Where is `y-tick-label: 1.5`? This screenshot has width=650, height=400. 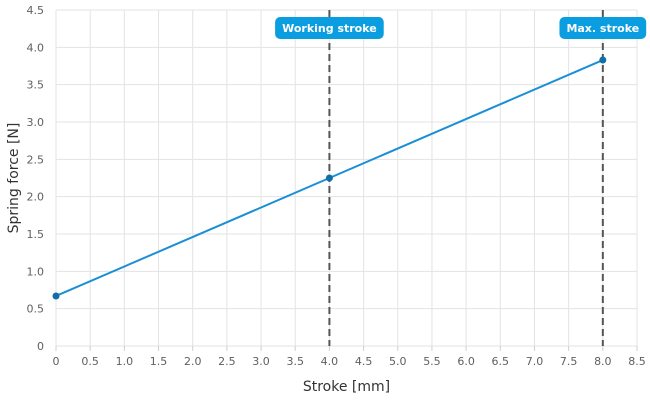
y-tick-label: 1.5 is located at coordinates (36, 234).